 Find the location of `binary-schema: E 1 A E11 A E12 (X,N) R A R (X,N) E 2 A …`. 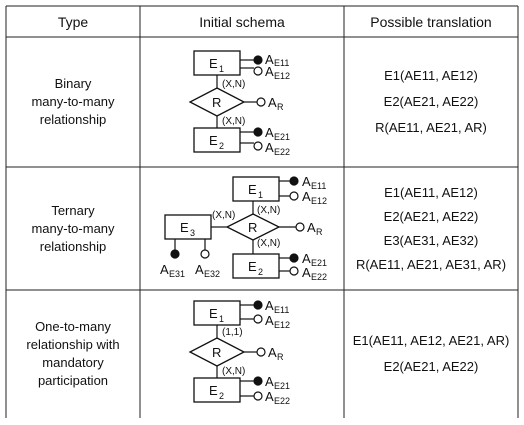

binary-schema: E 1 A E11 A E12 (X,N) R A R (X,N) E 2 A … is located at coordinates (239, 103).